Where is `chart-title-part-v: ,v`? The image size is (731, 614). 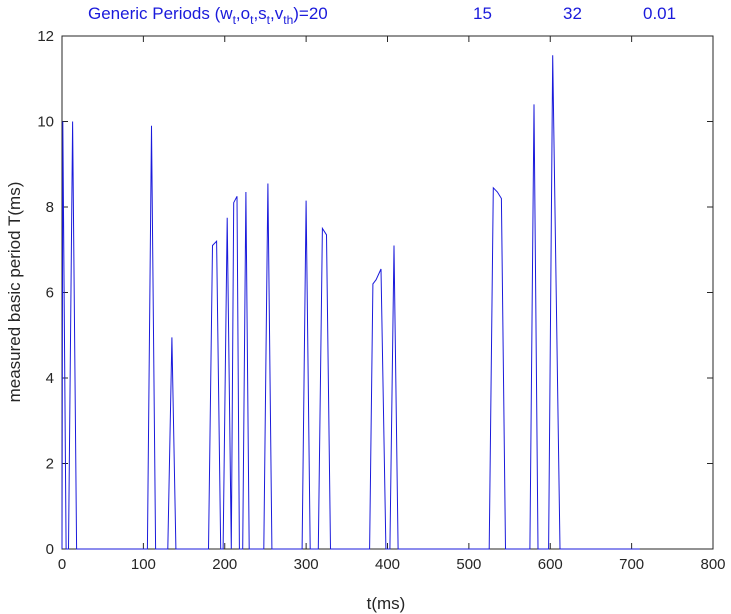
chart-title-part-v: ,v is located at coordinates (277, 13).